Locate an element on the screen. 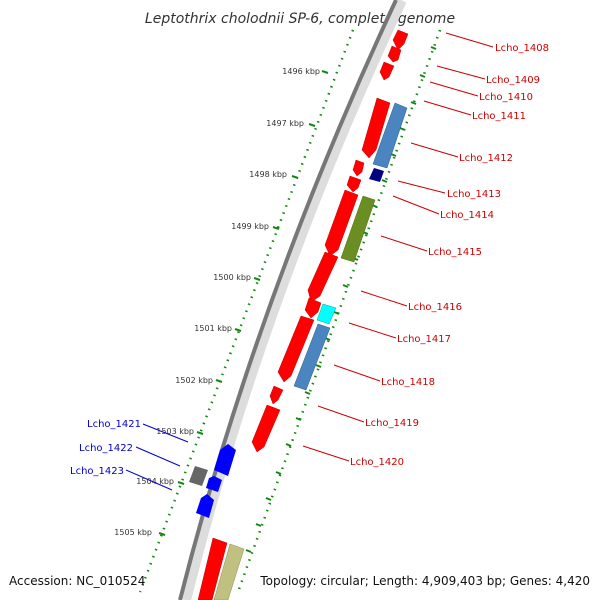 This screenshot has height=600, width=600. gene-feature-navy is located at coordinates (376, 175).